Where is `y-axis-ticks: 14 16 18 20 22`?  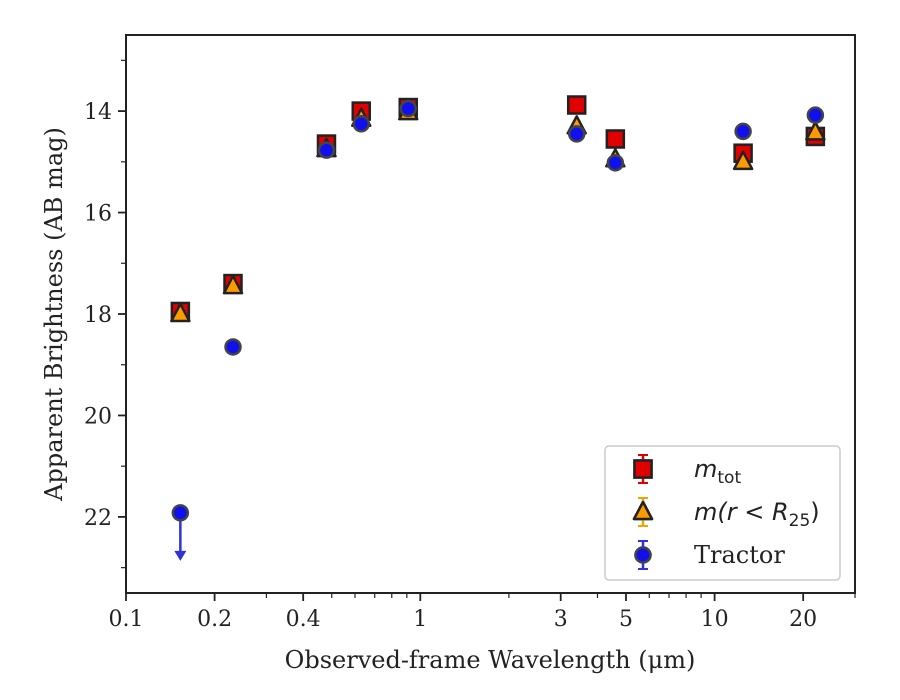 y-axis-ticks: 14 16 18 20 22 is located at coordinates (105, 314).